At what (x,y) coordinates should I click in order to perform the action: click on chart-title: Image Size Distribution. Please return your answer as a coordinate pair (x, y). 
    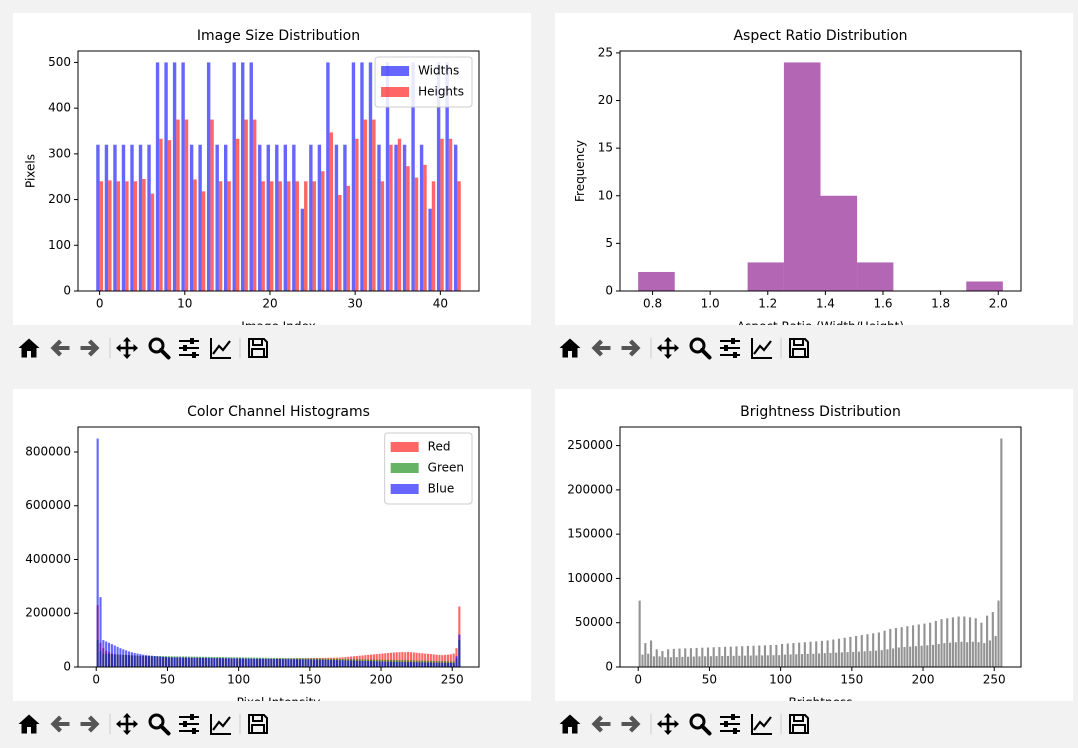
    Looking at the image, I should click on (278, 36).